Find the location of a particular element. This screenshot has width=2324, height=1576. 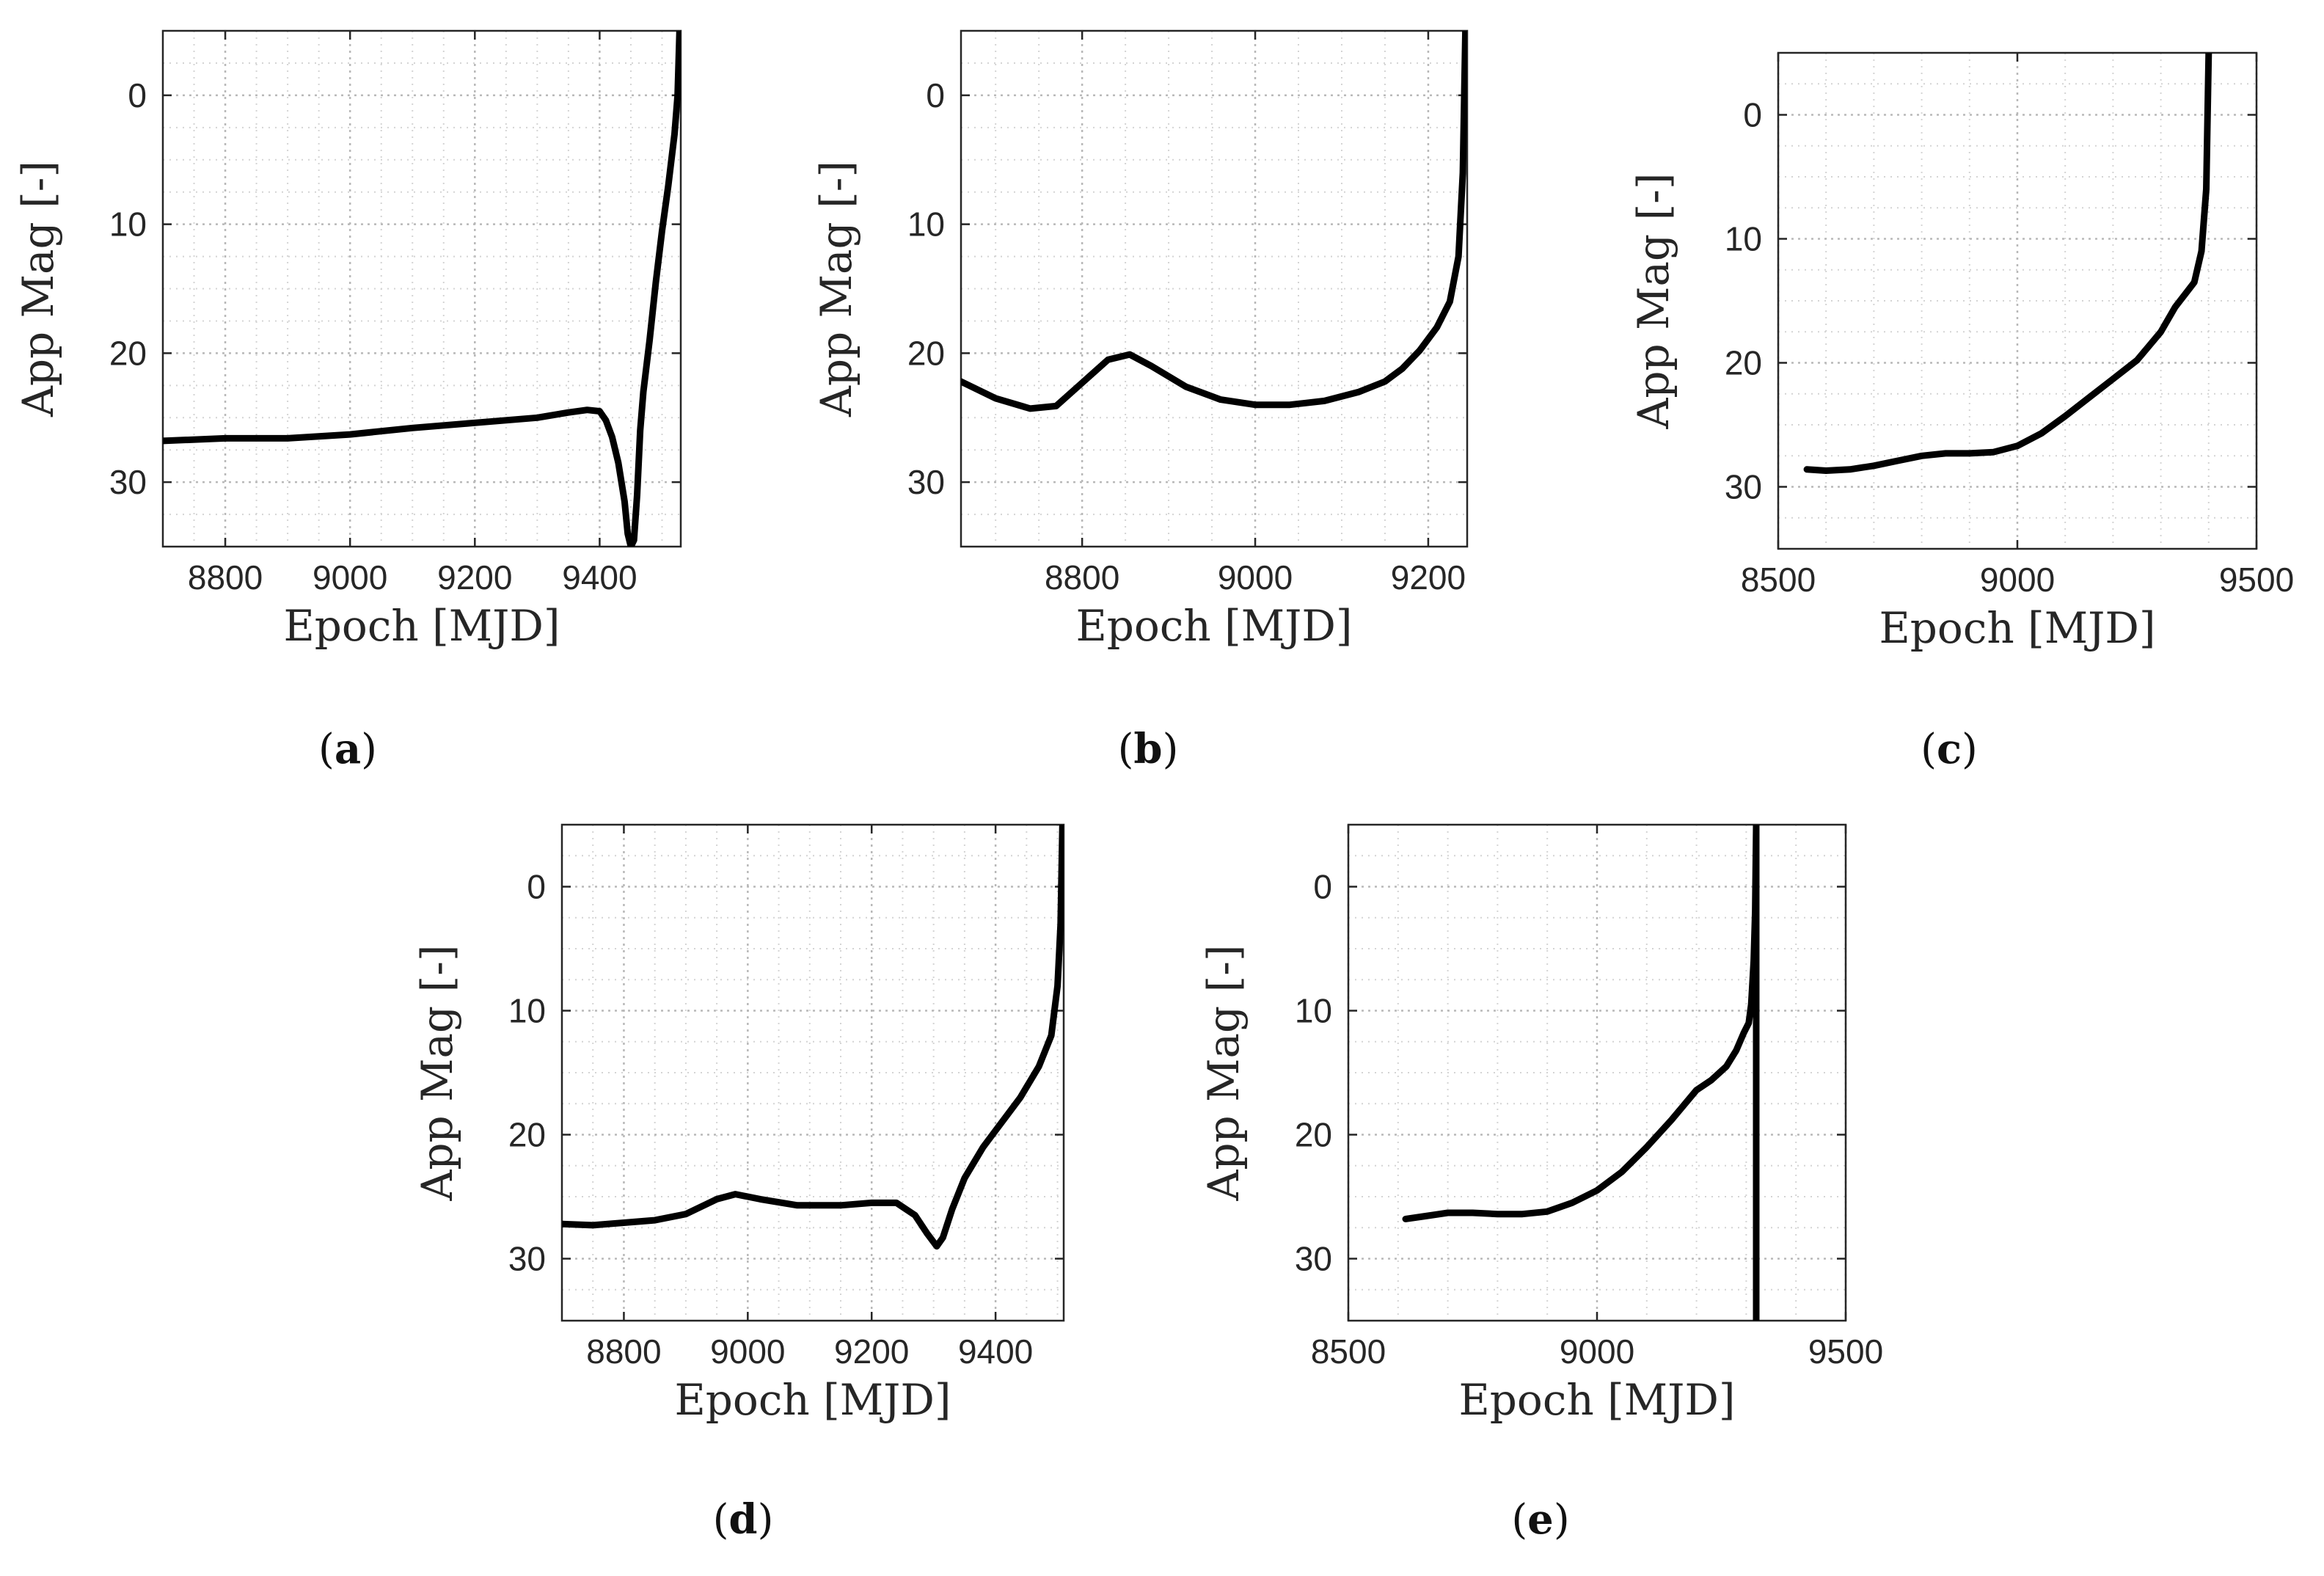

panel-caption: (a) is located at coordinates (347, 749).